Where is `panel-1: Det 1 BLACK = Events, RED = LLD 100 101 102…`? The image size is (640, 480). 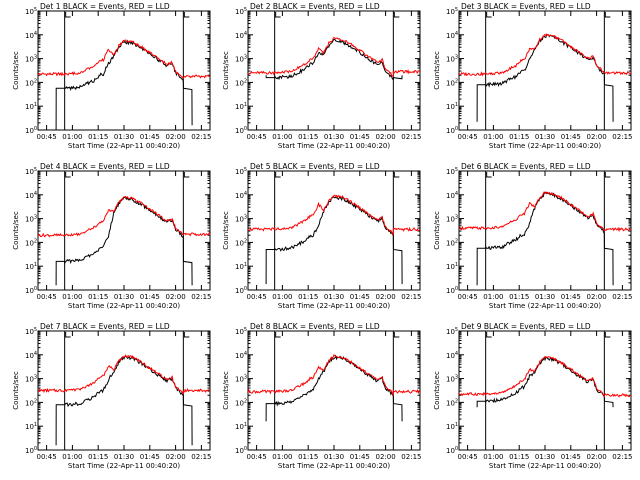
panel-1: Det 1 BLACK = Events, RED = LLD 100 101 102… is located at coordinates (111, 76).